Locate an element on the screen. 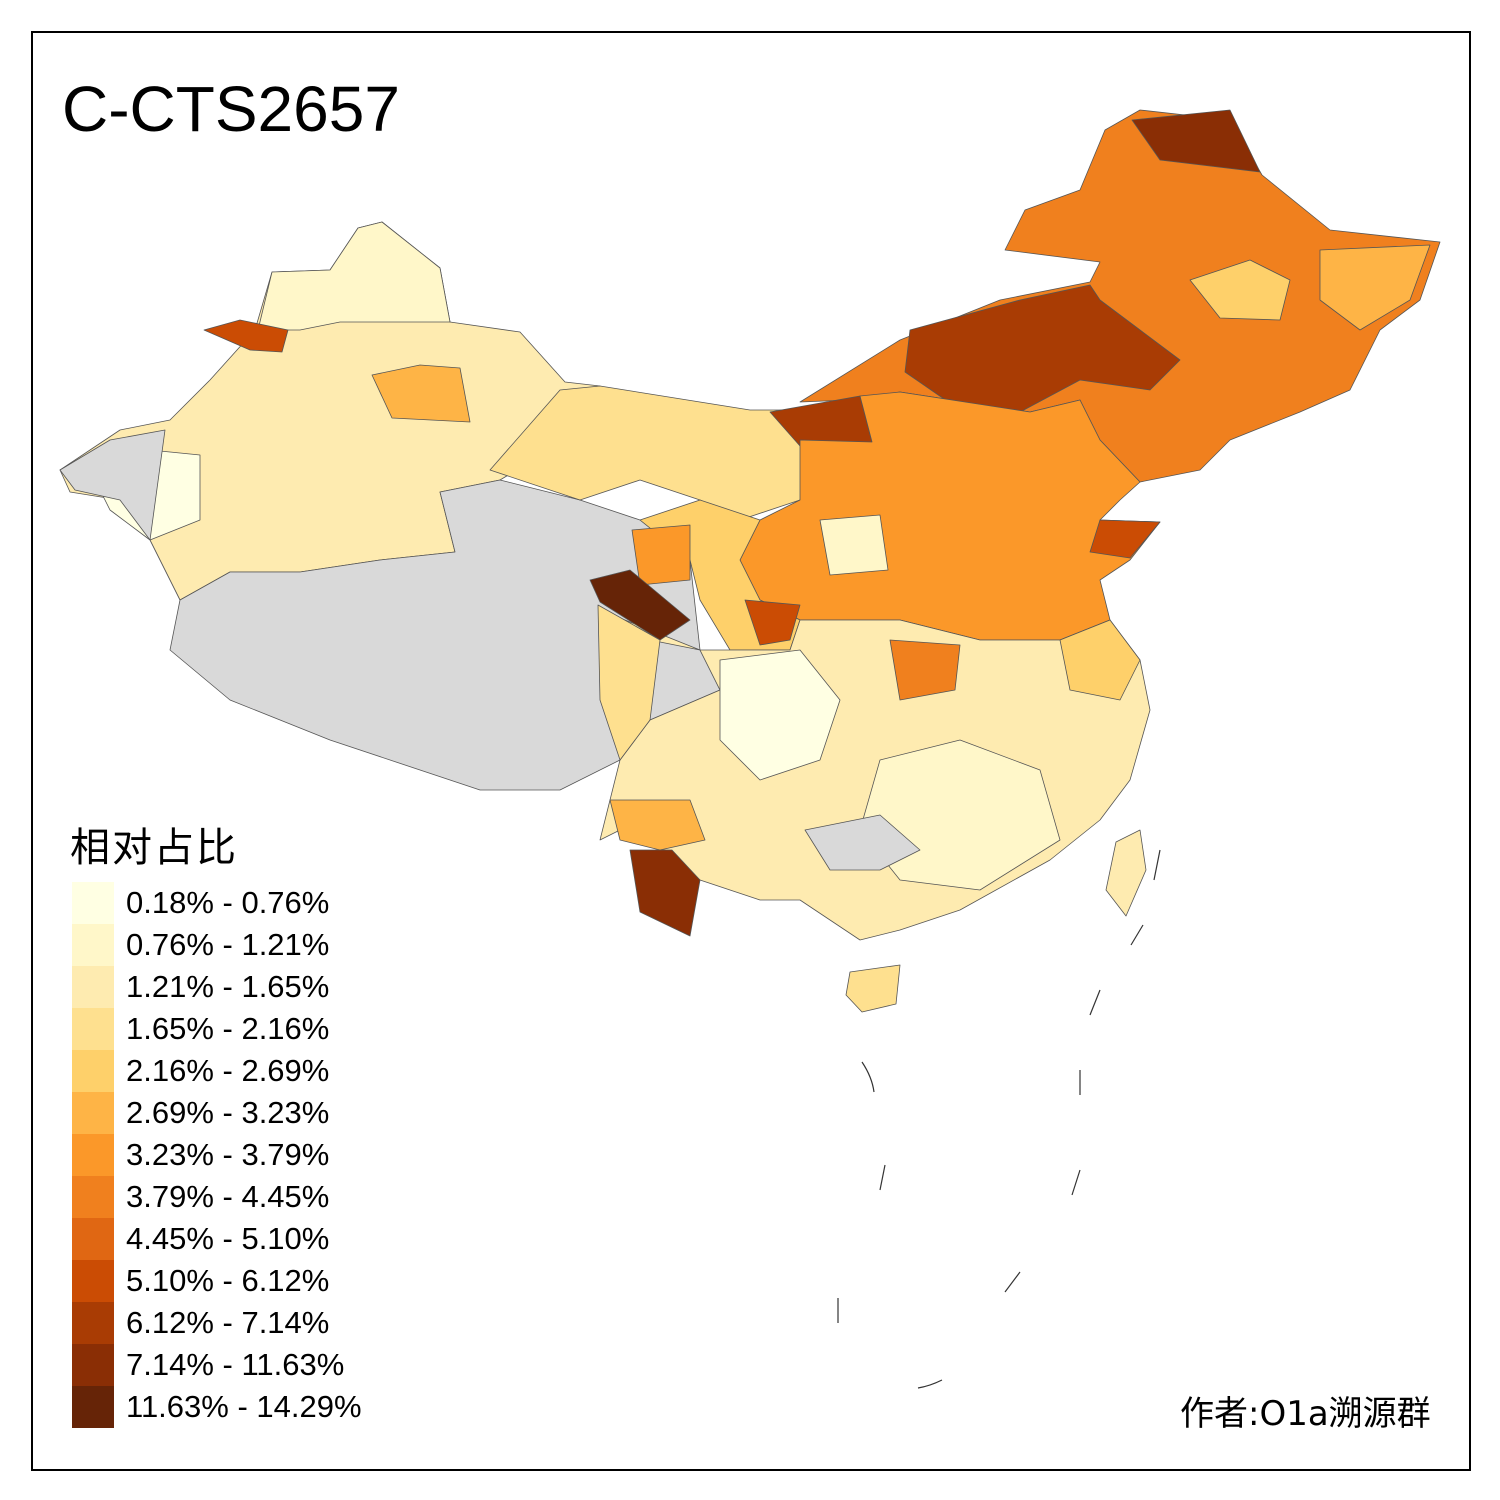  legend-label: 11.63% - 14.29% is located at coordinates (244, 1406).